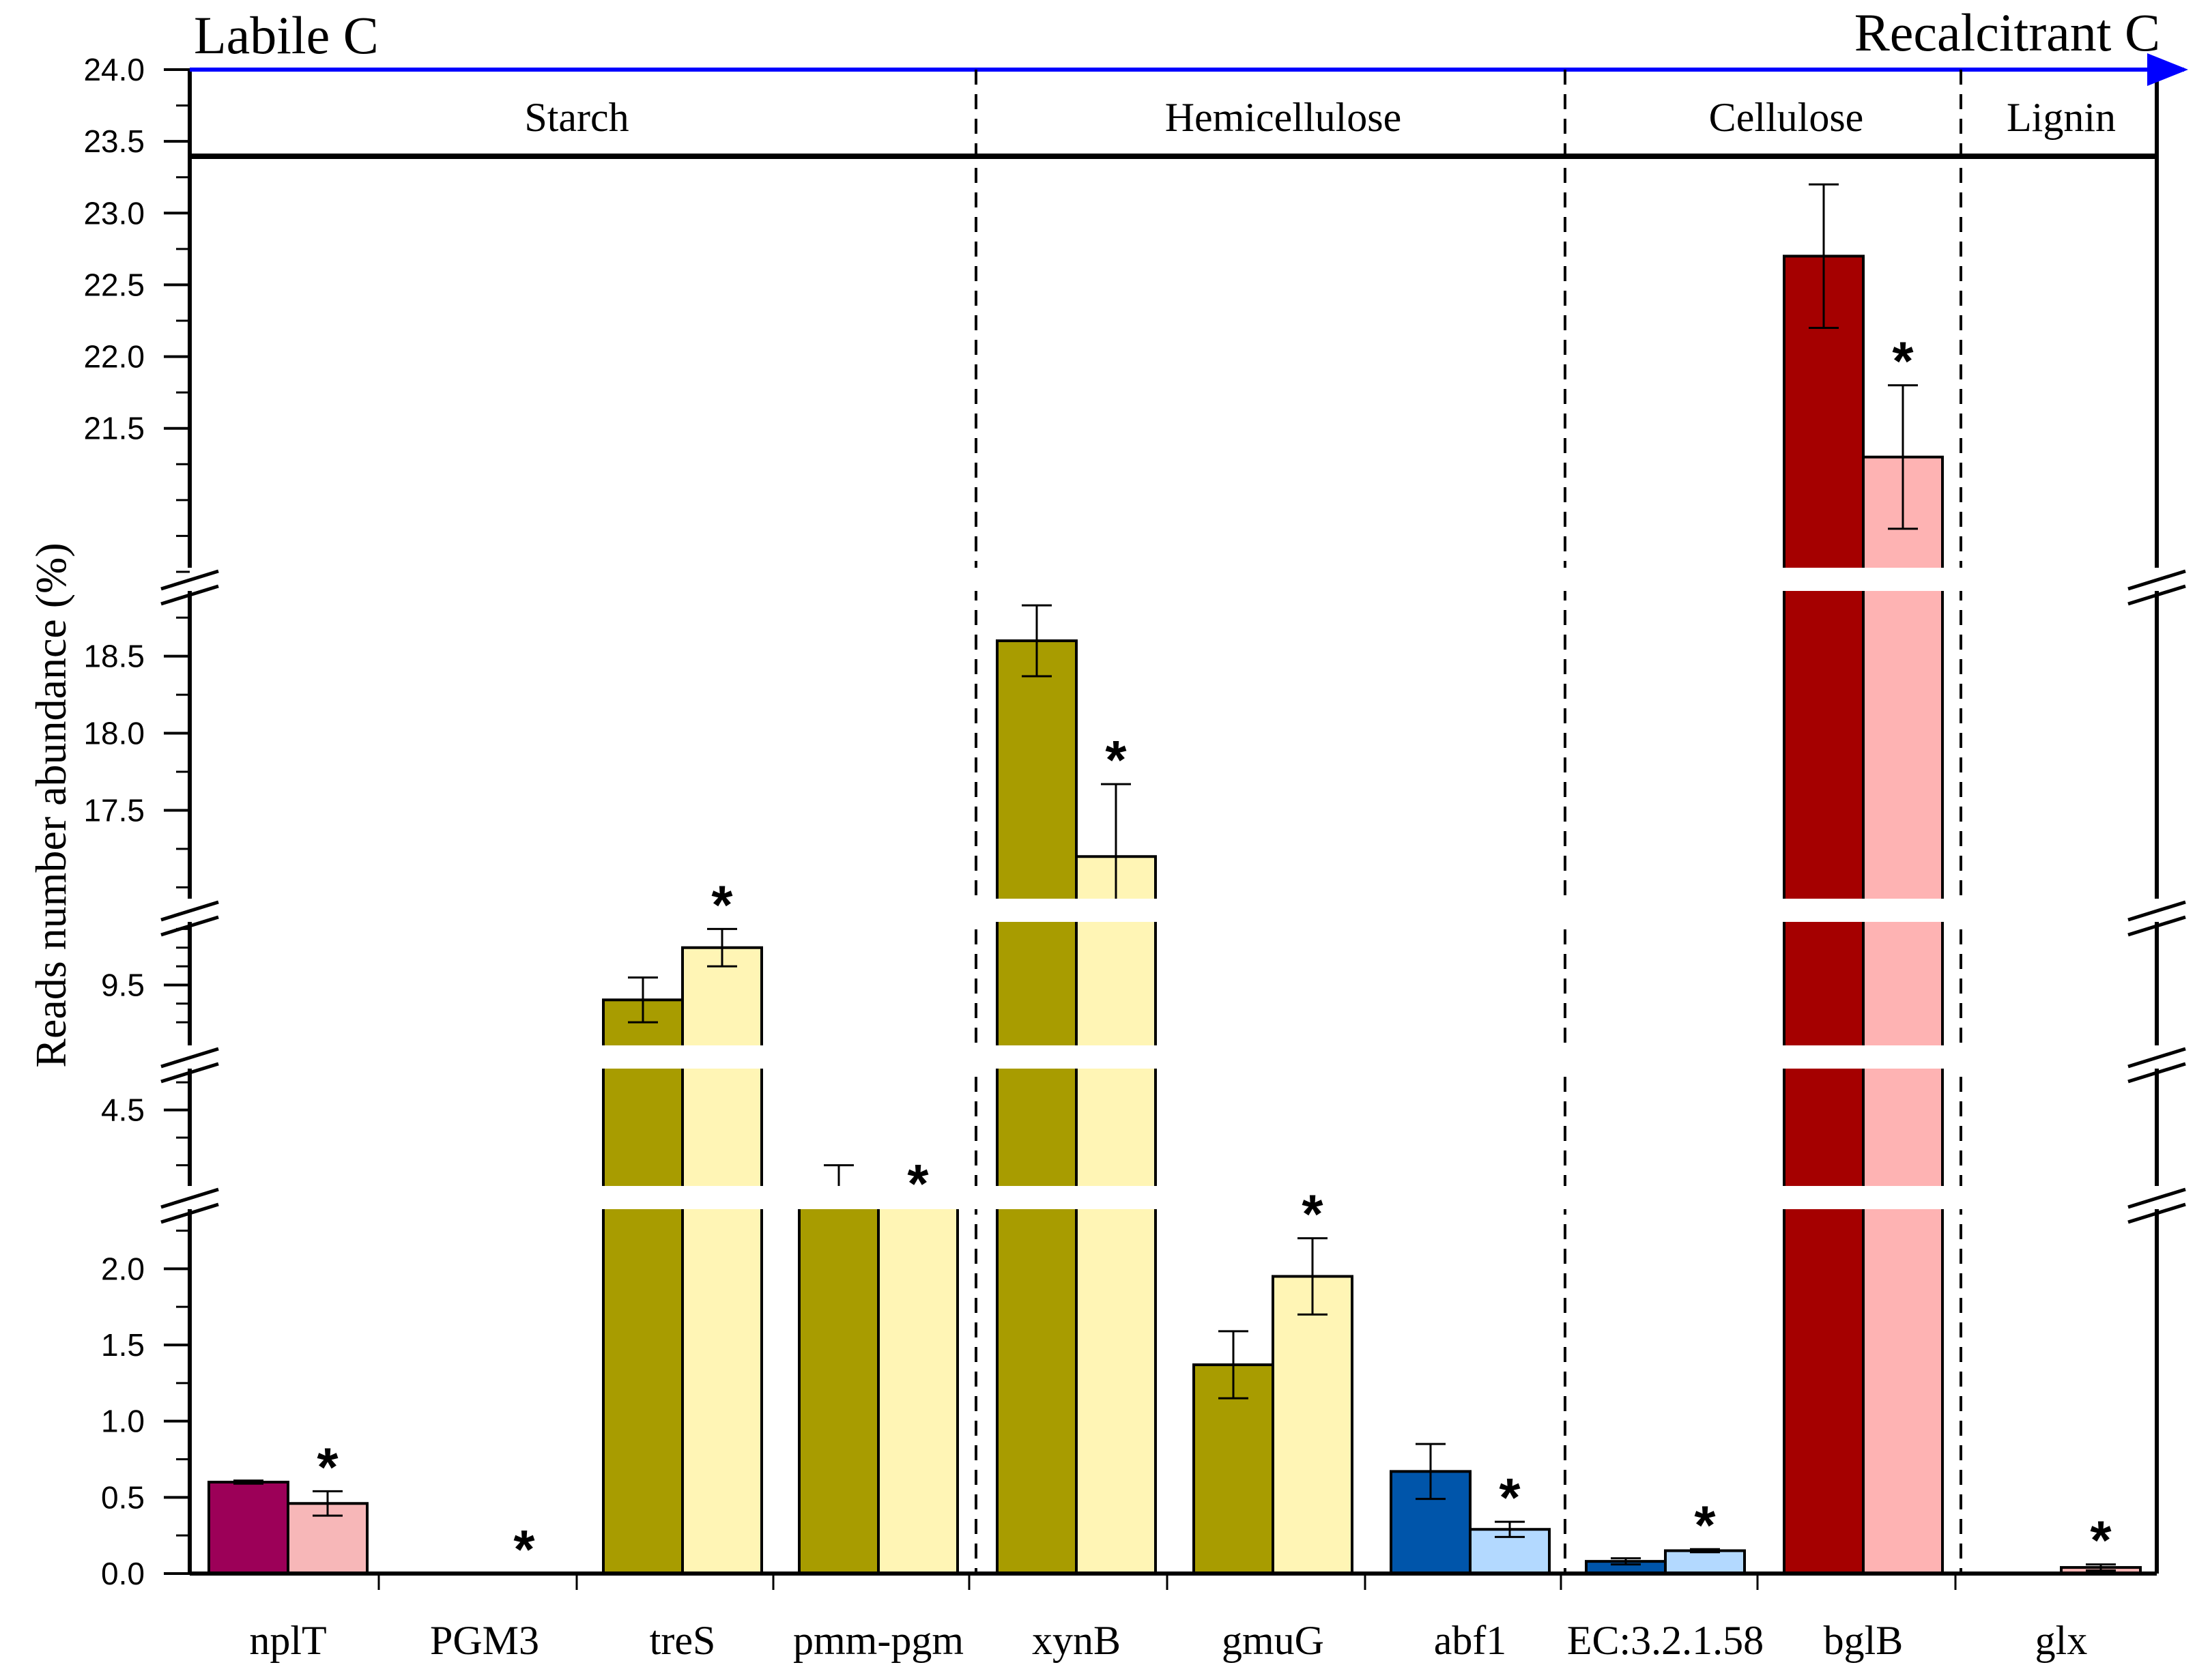  Describe the element at coordinates (1903, 361) in the screenshot. I see `significance-star-bglB: *` at that location.